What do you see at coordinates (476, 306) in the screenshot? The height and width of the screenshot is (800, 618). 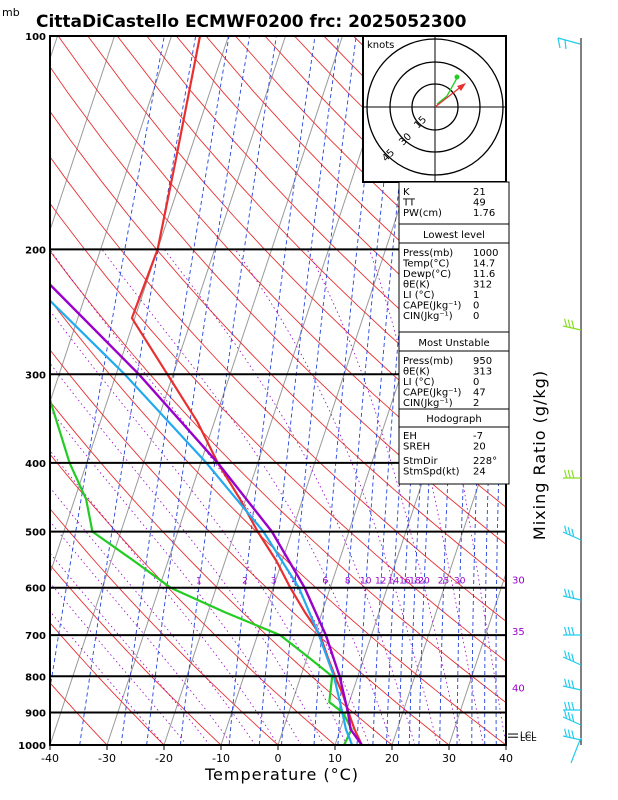 I see `lowest-level-value: 0` at bounding box center [476, 306].